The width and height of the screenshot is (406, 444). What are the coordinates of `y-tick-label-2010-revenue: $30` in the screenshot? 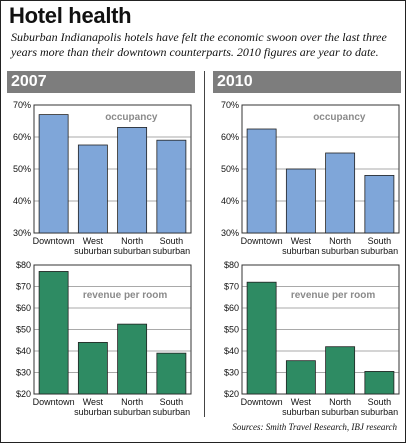 It's located at (231, 373).